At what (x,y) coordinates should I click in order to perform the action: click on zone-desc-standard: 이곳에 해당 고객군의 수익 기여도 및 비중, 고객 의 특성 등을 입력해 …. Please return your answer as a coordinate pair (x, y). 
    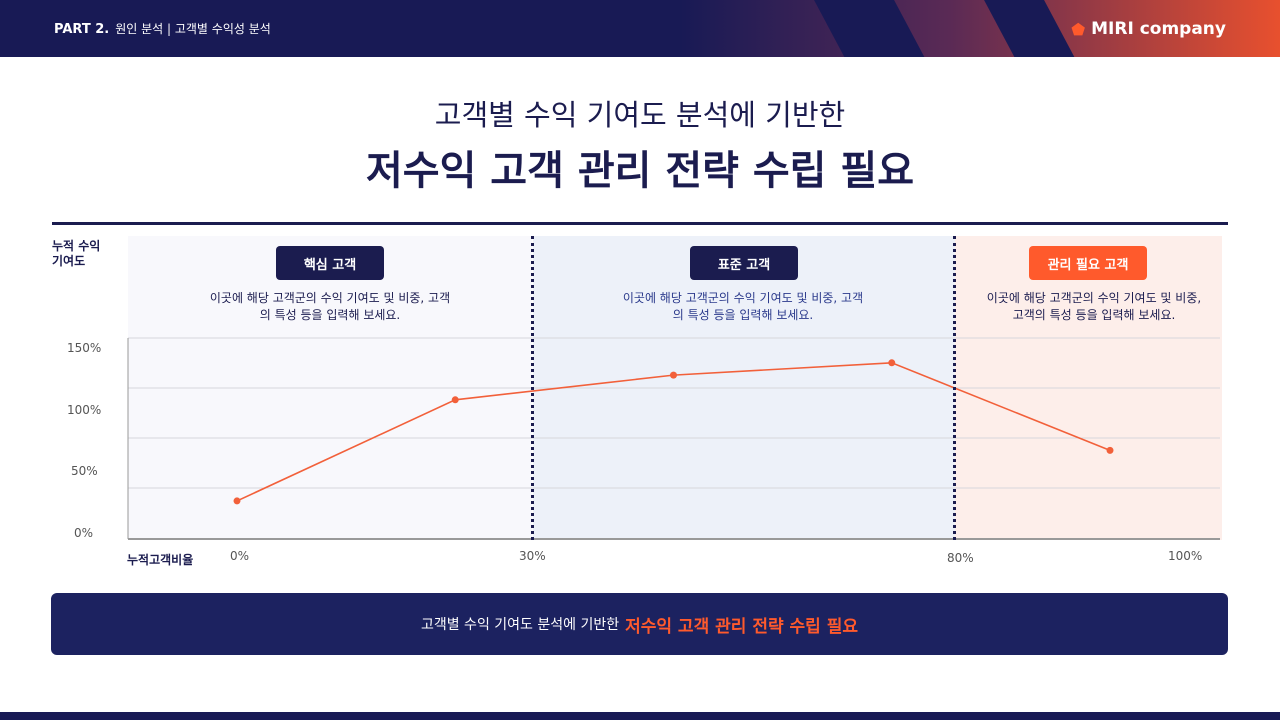
    Looking at the image, I should click on (743, 306).